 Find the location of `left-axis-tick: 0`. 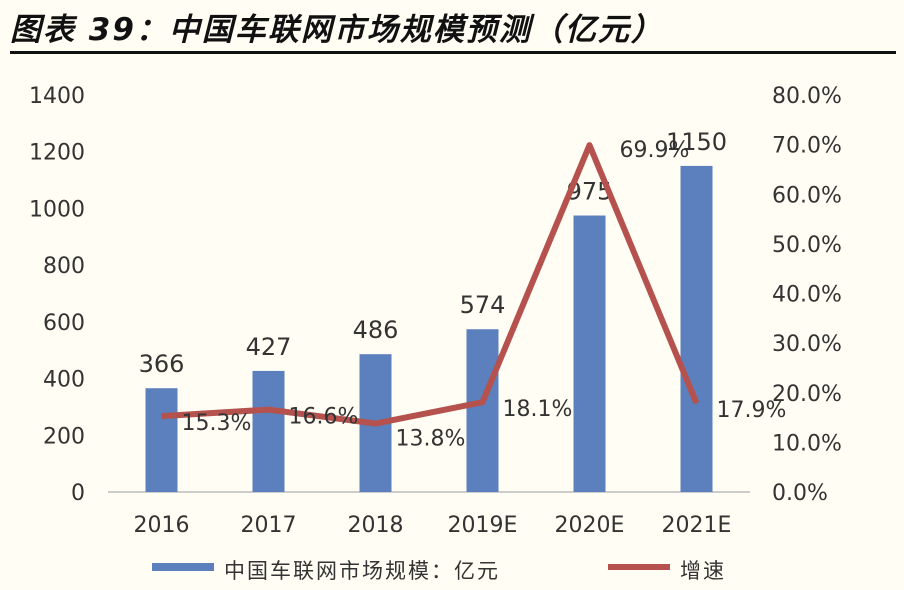

left-axis-tick: 0 is located at coordinates (78, 493).